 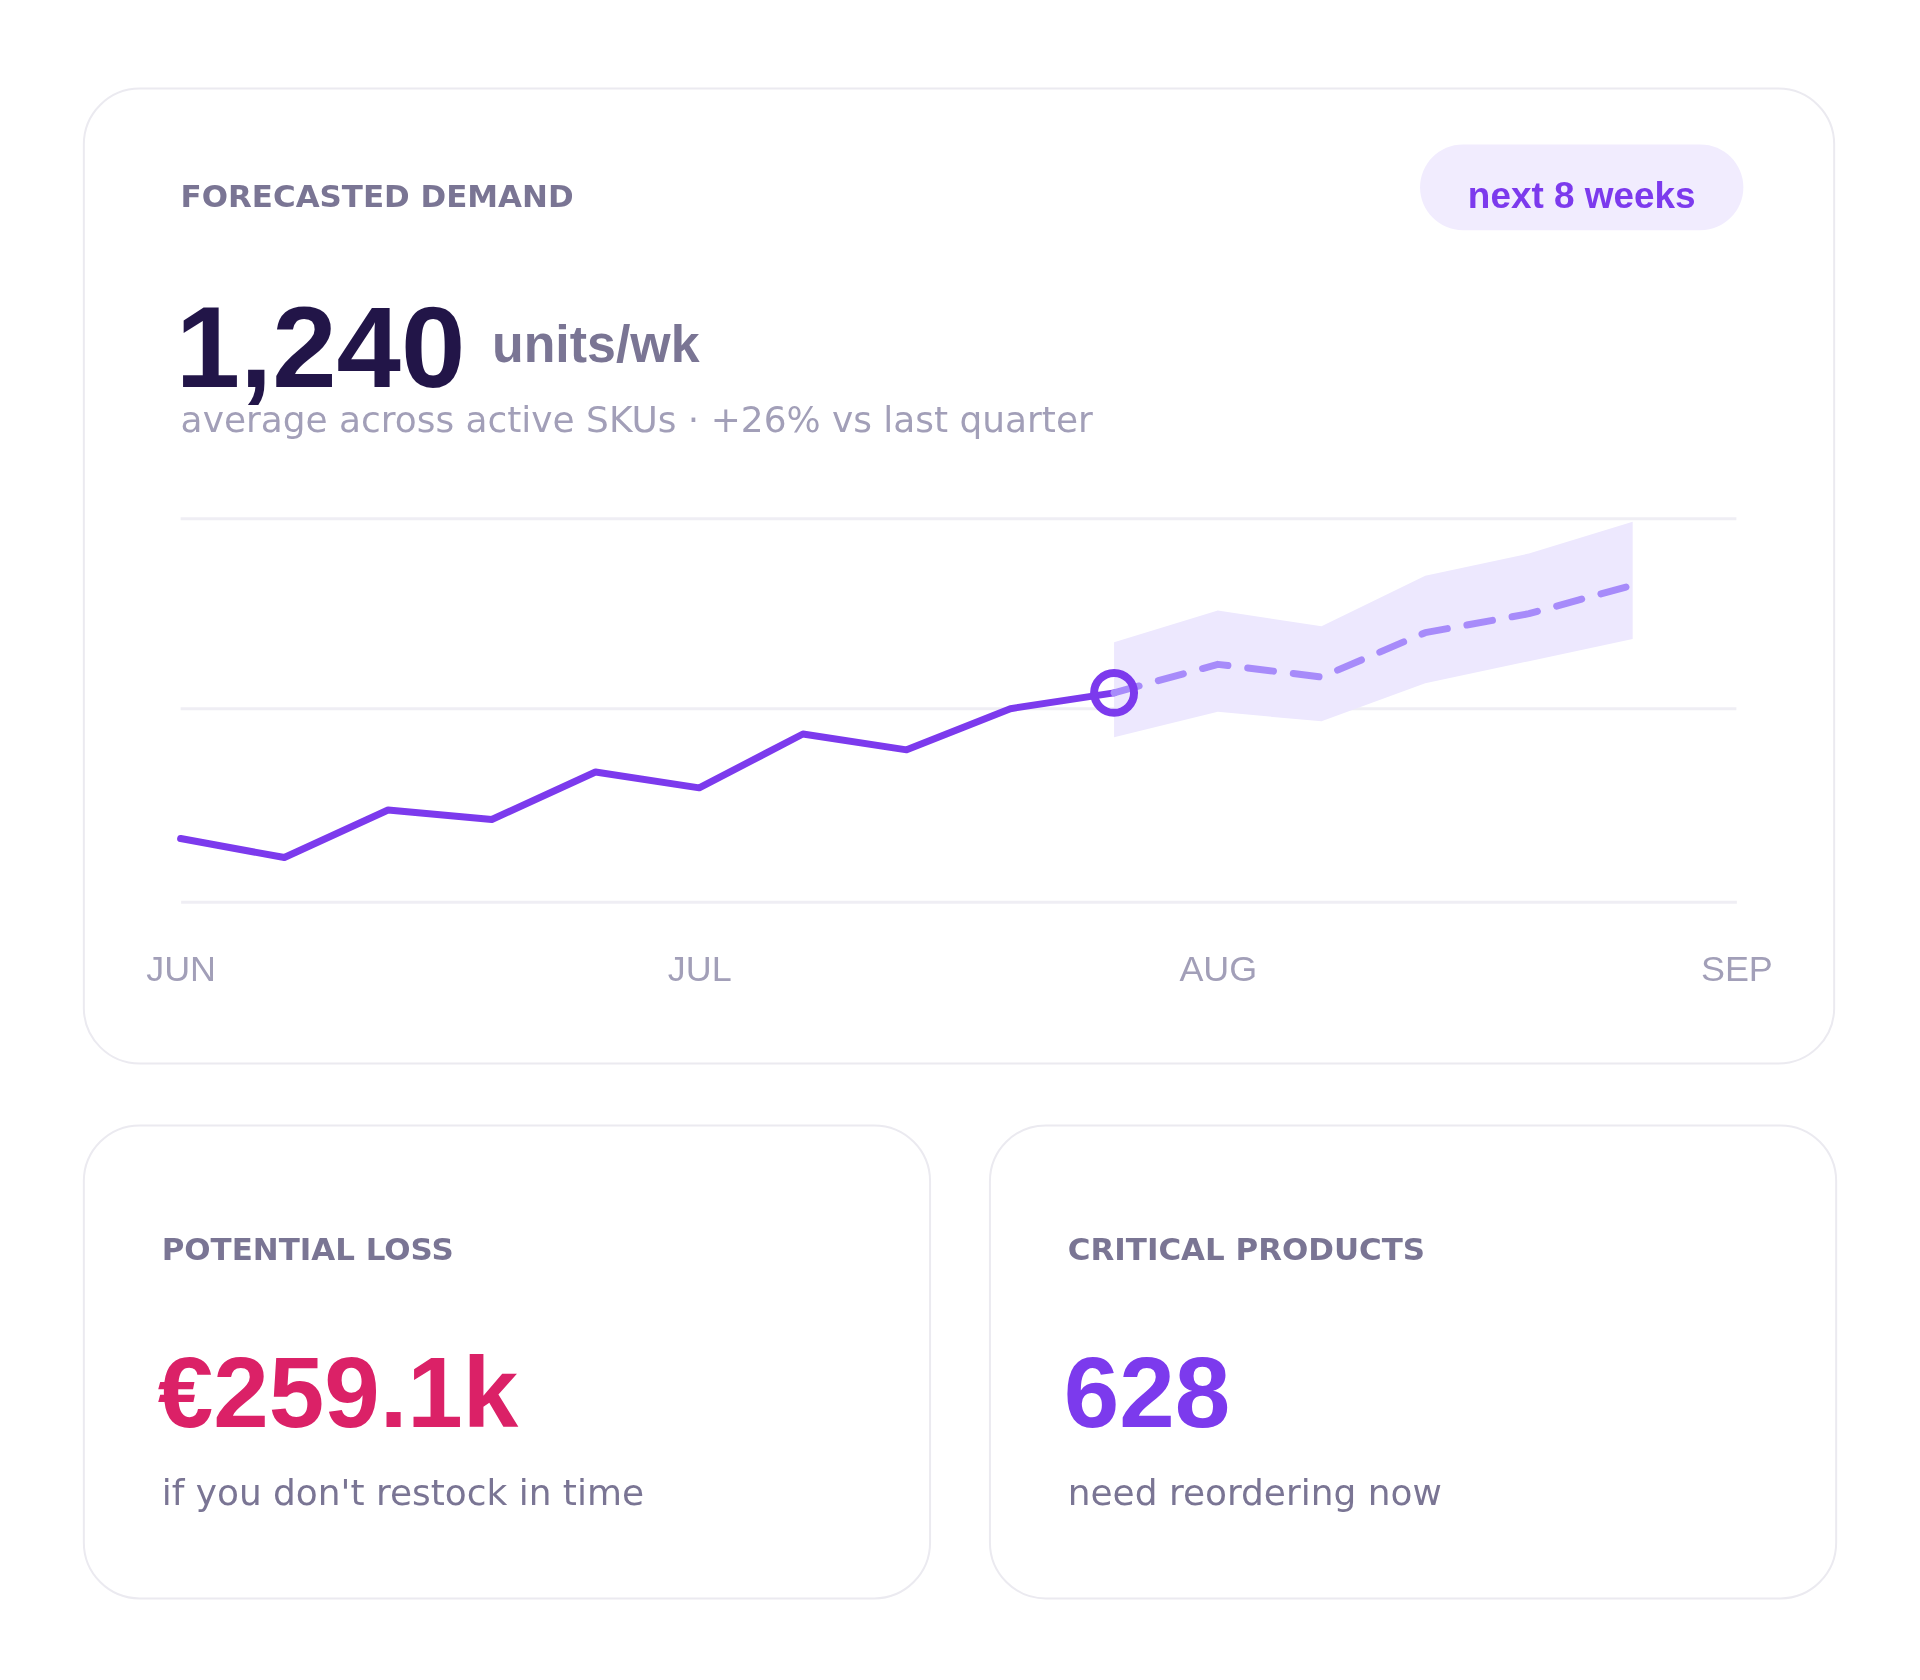 What do you see at coordinates (338, 1392) in the screenshot?
I see `text: €259.1k` at bounding box center [338, 1392].